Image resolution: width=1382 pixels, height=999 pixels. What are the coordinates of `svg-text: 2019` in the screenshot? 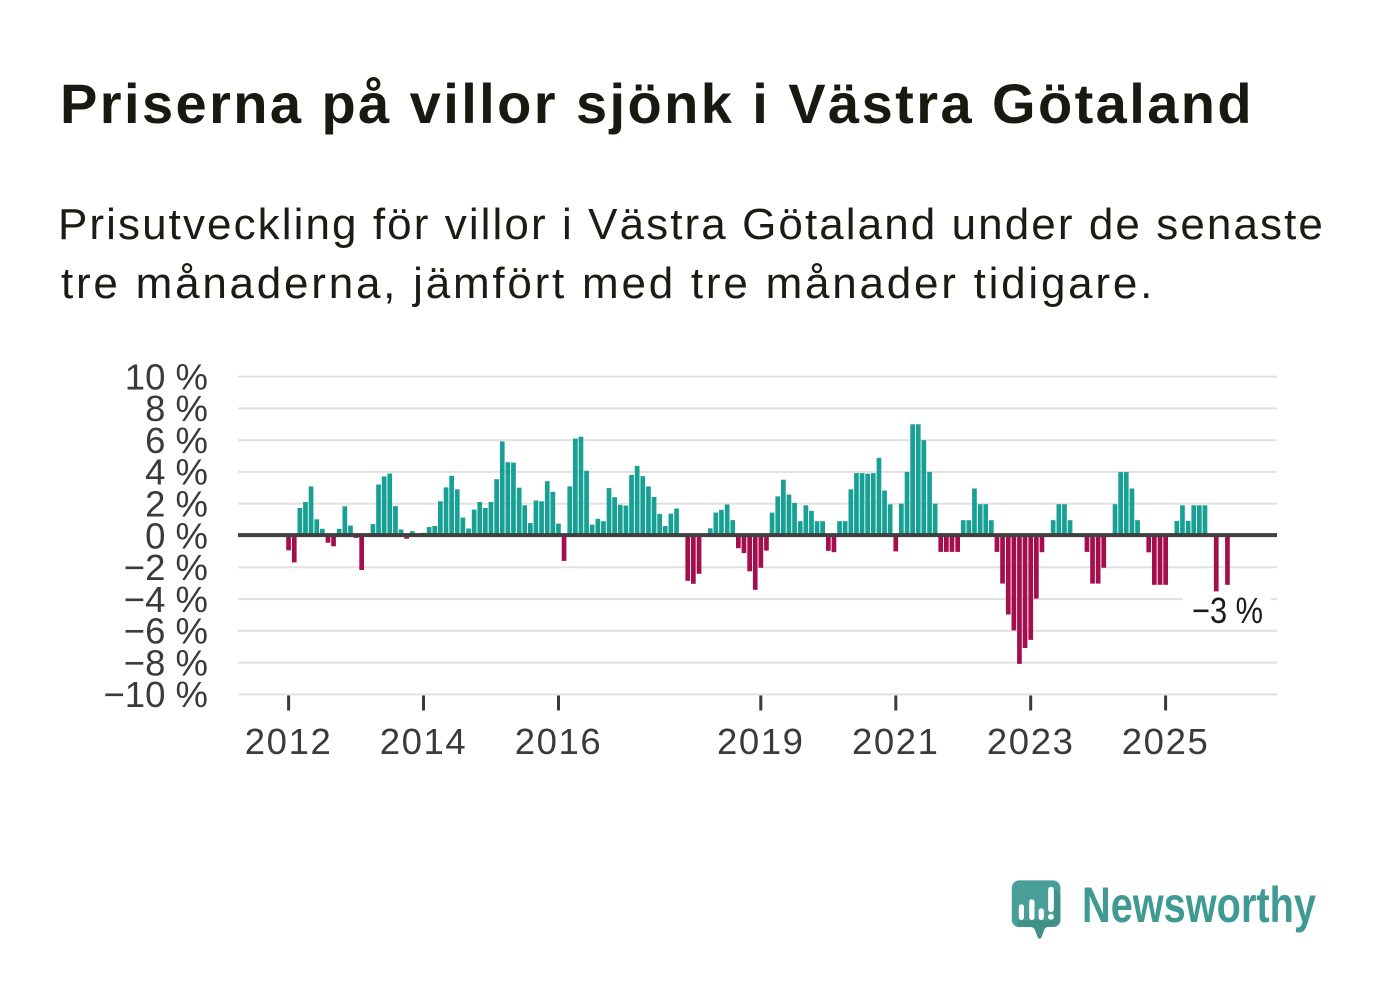 It's located at (761, 741).